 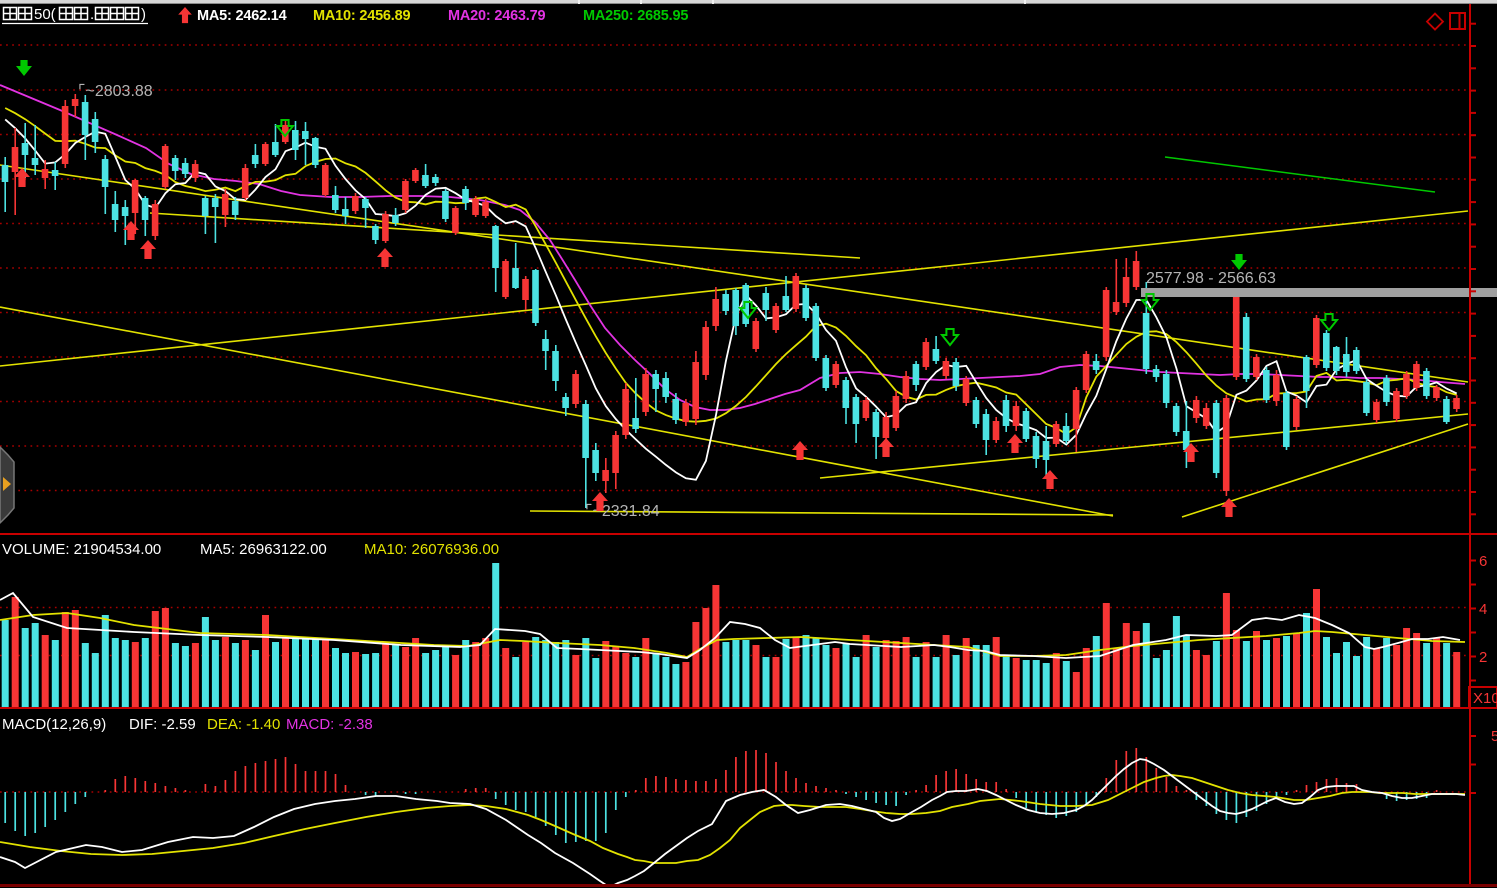 I want to click on svg-text: 2, so click(x=1483, y=657).